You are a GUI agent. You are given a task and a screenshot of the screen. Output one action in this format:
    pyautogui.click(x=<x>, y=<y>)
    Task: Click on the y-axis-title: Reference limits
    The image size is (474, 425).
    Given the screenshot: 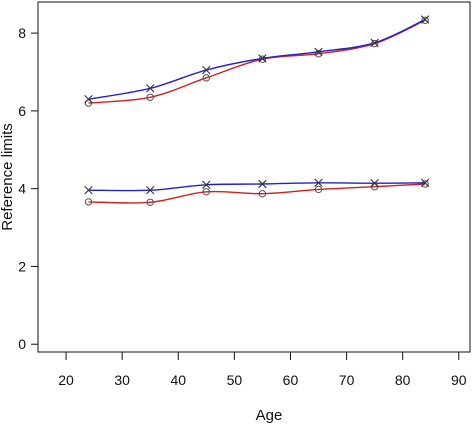 What is the action you would take?
    pyautogui.click(x=8, y=177)
    